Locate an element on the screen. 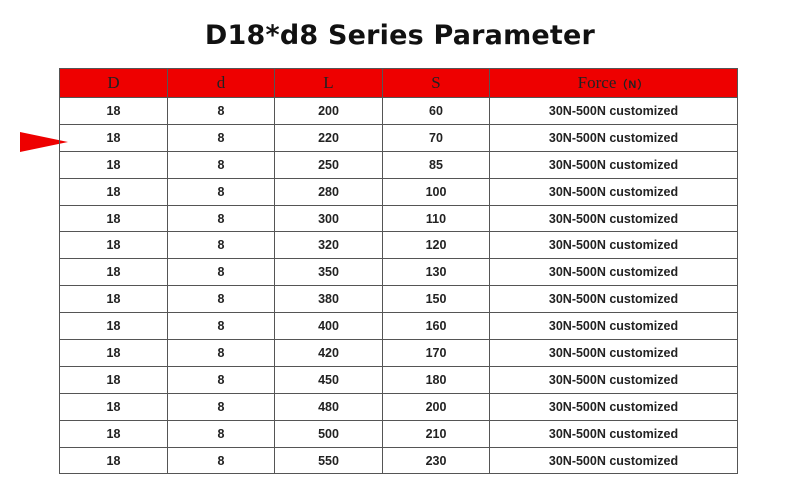  table-row: 18 8 380 150 30N-500N customized is located at coordinates (398, 299).